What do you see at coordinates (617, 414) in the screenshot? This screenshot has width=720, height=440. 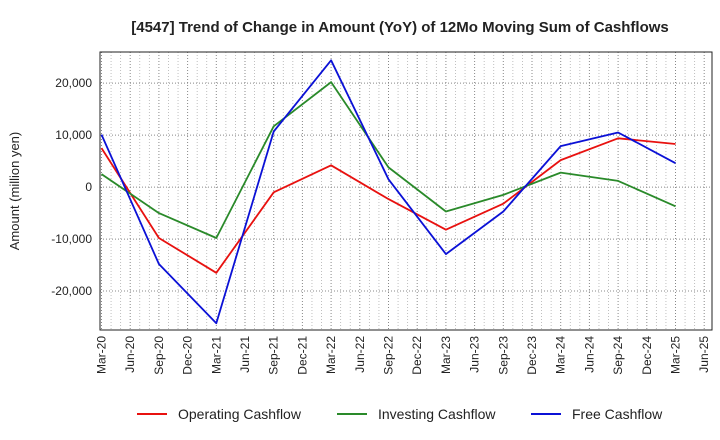 I see `legend-label-free-cashflow: Free Cashflow` at bounding box center [617, 414].